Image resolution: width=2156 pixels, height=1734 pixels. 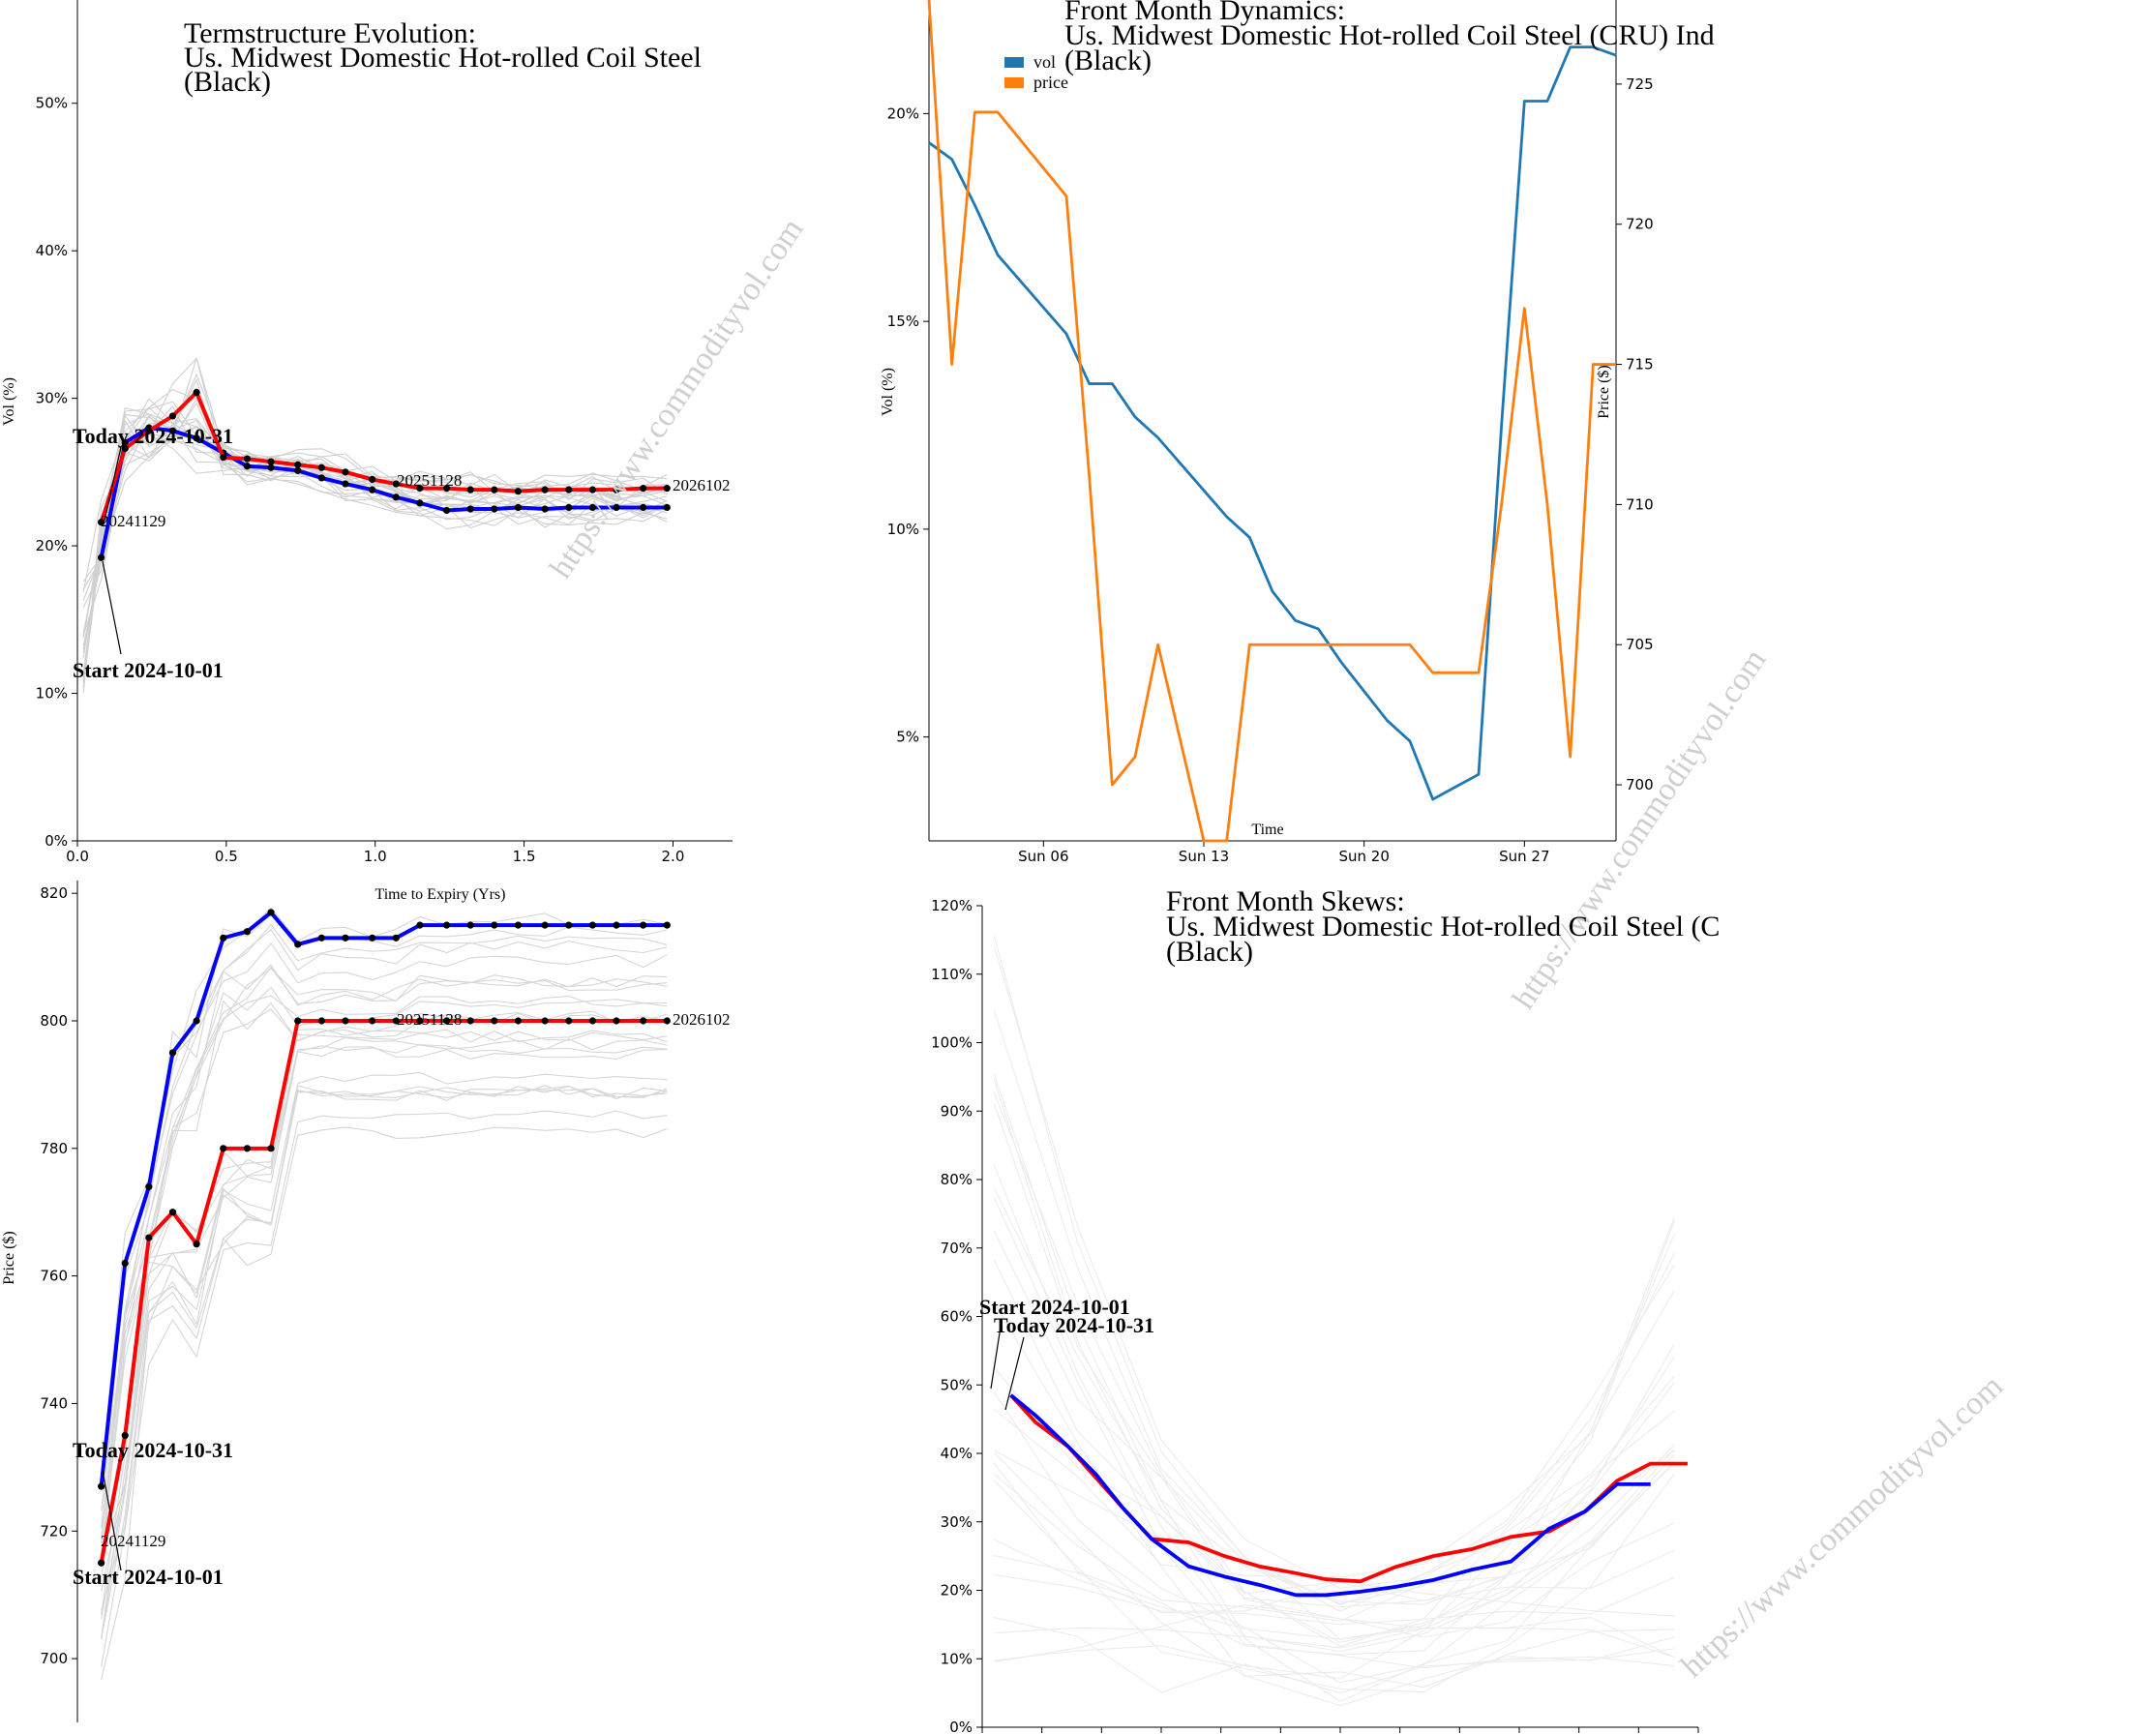 What do you see at coordinates (133, 521) in the screenshot?
I see `expiry-label-first: 20241129` at bounding box center [133, 521].